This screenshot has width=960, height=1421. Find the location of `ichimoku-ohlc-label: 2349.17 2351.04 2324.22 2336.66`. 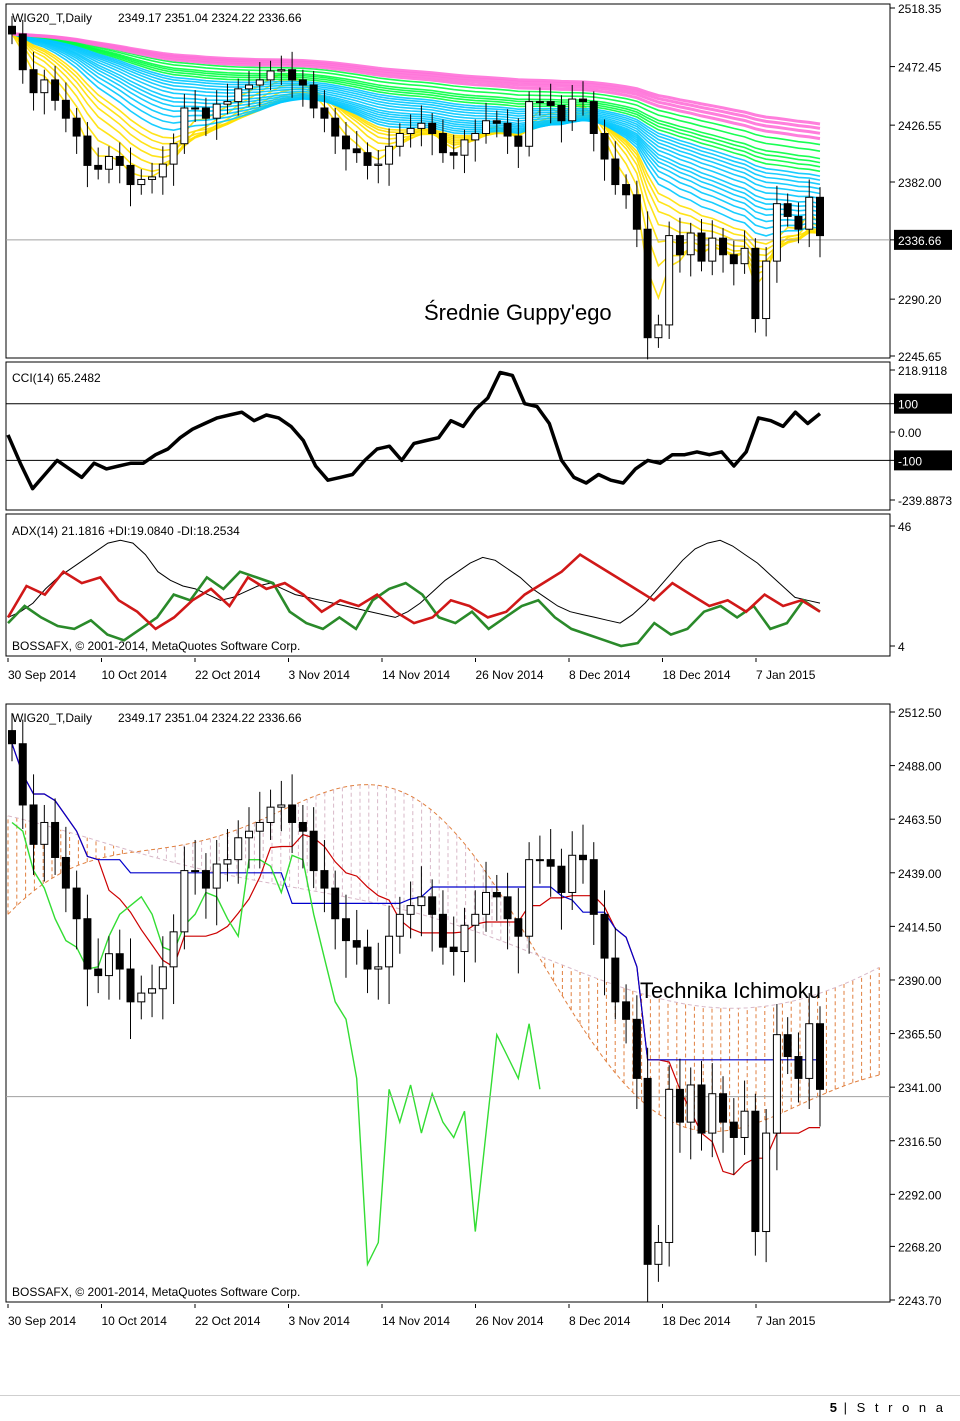

ichimoku-ohlc-label: 2349.17 2351.04 2324.22 2336.66 is located at coordinates (210, 718).